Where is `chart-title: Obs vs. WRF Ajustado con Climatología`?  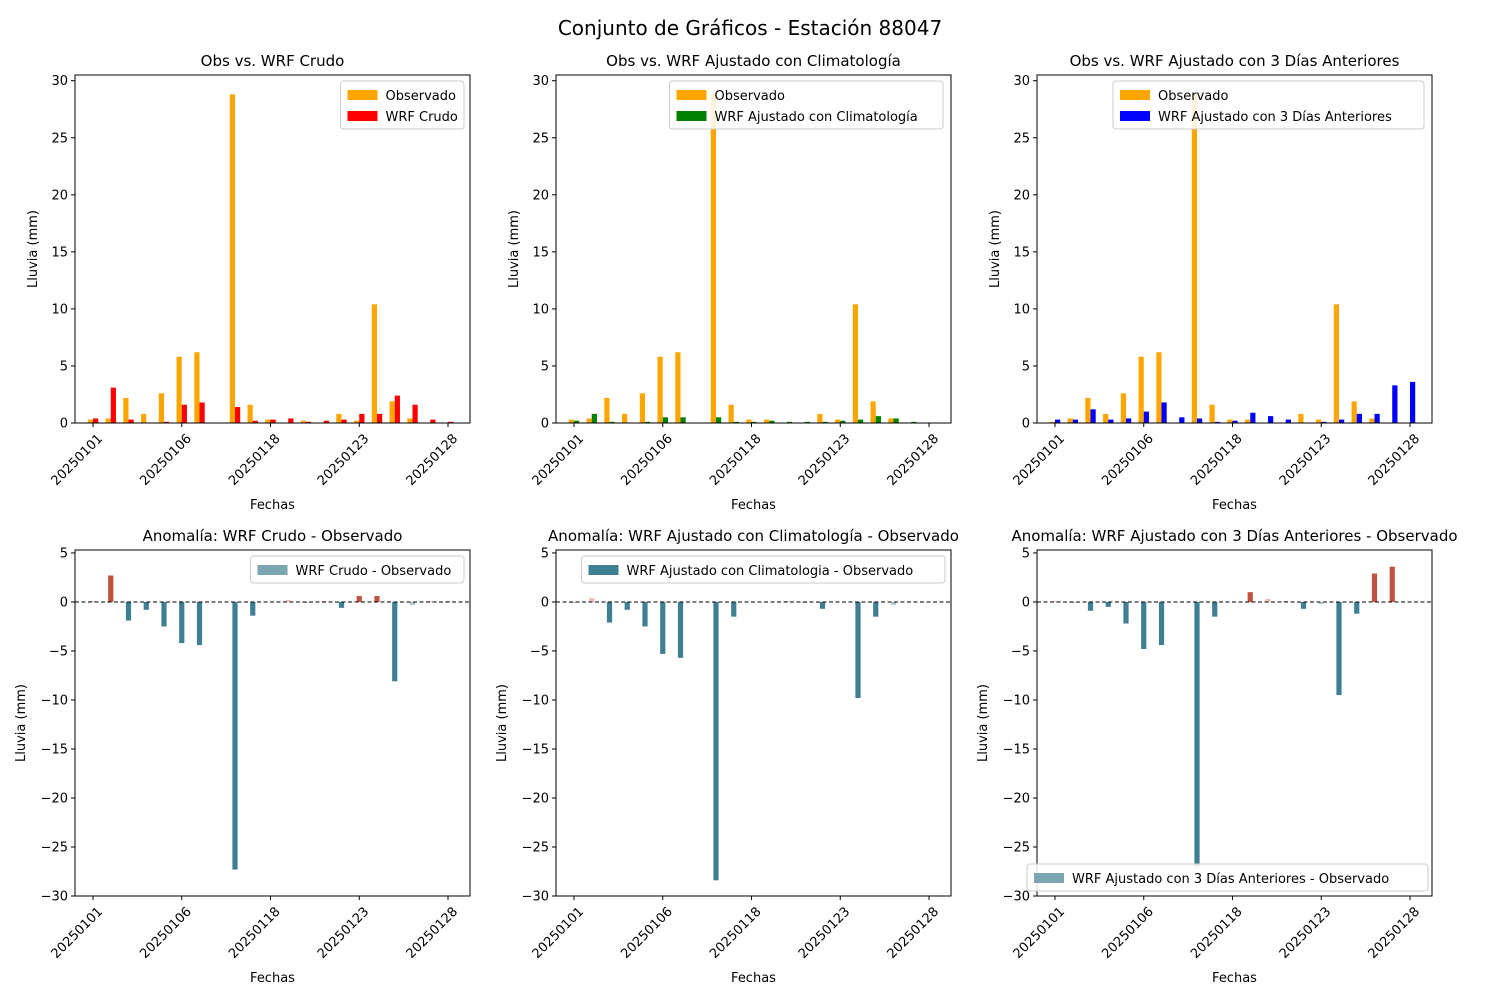
chart-title: Obs vs. WRF Ajustado con Climatología is located at coordinates (753, 61).